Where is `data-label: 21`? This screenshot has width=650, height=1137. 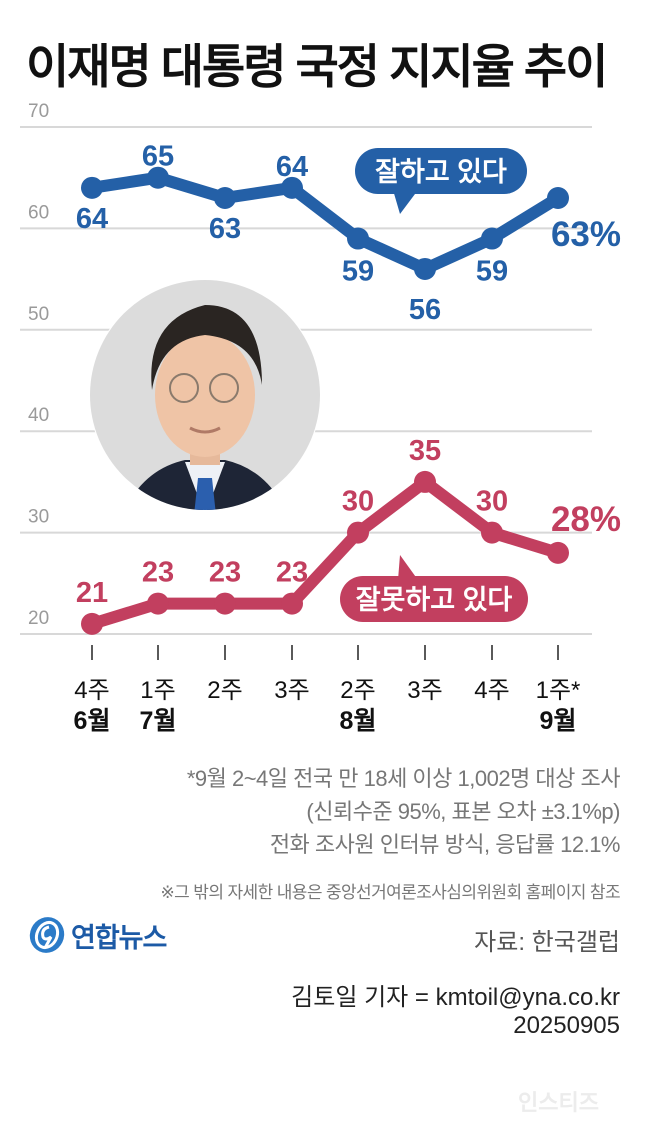
data-label: 21 is located at coordinates (92, 593).